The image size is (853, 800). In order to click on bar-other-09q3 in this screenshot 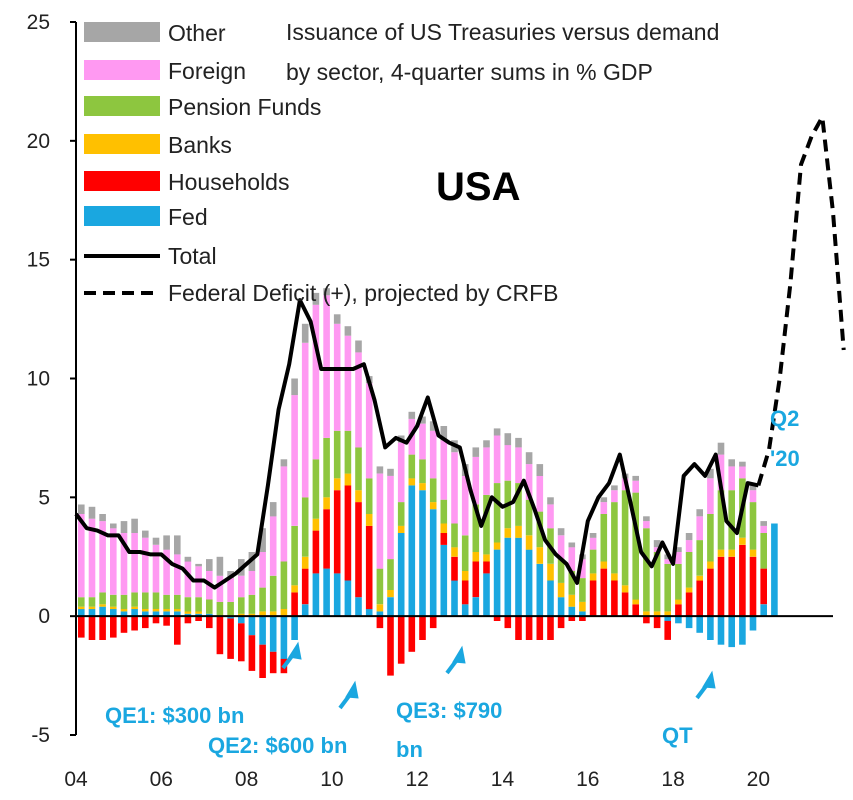, I will do `click(316, 298)`.